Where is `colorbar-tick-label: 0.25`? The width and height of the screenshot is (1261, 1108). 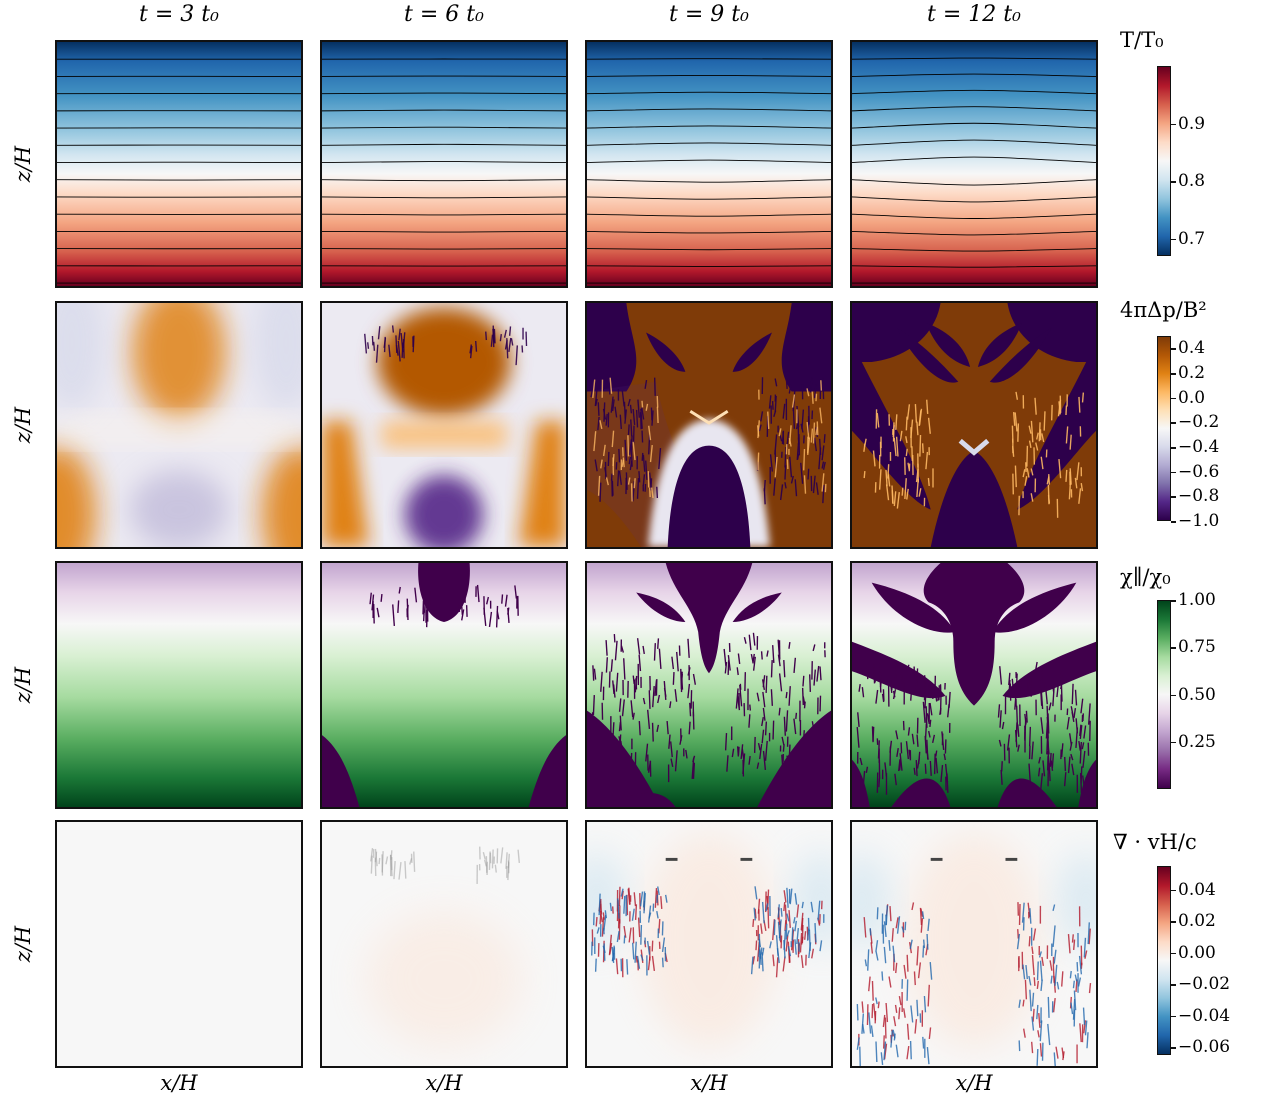
colorbar-tick-label: 0.25 is located at coordinates (1197, 741).